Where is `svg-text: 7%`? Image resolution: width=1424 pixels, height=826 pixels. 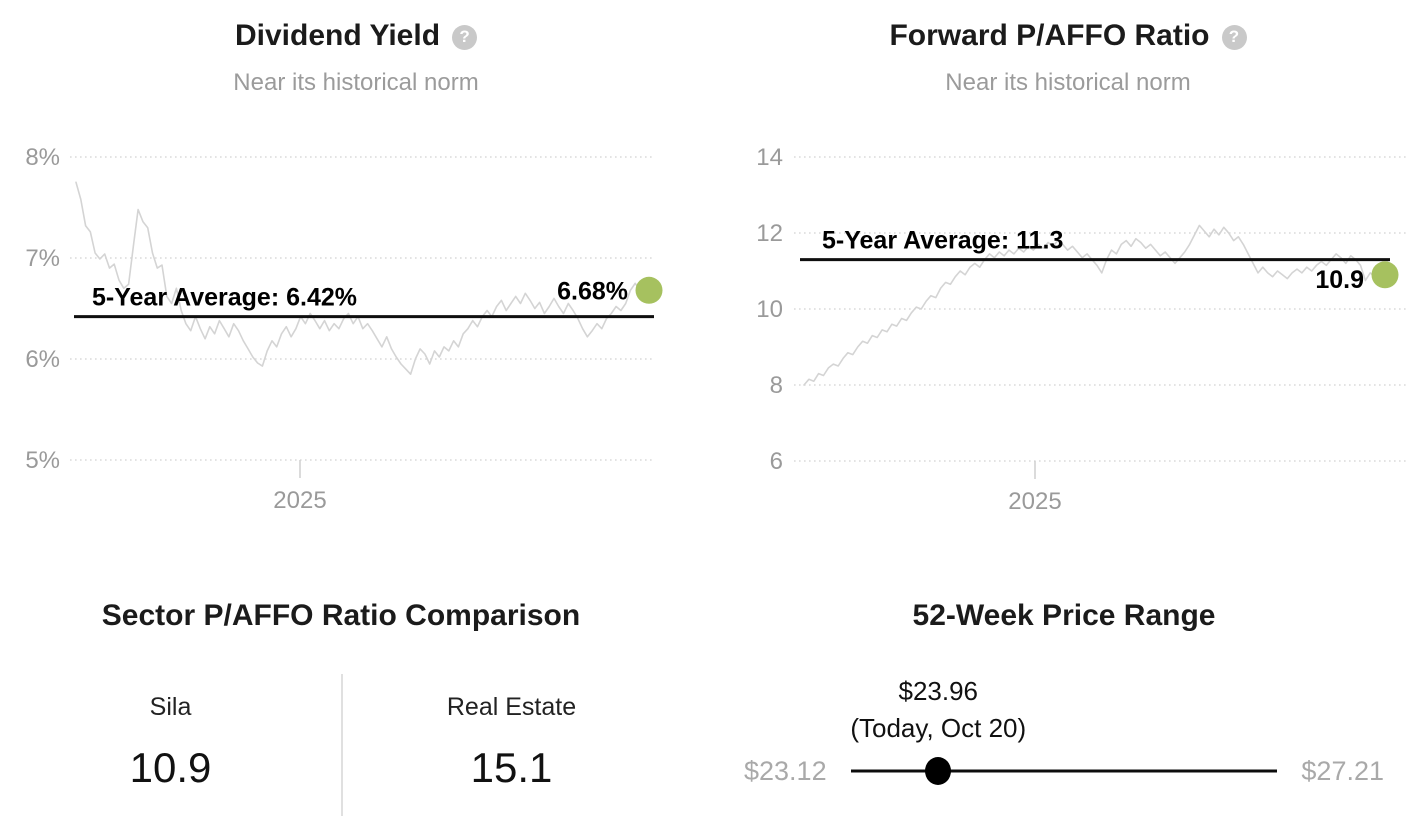
svg-text: 7% is located at coordinates (42, 258).